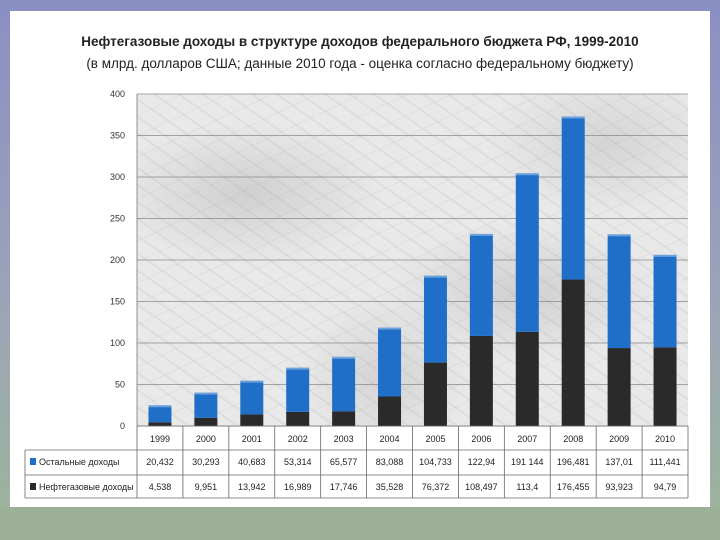 Image resolution: width=720 pixels, height=540 pixels. What do you see at coordinates (117, 219) in the screenshot?
I see `y-tick-label: 250` at bounding box center [117, 219].